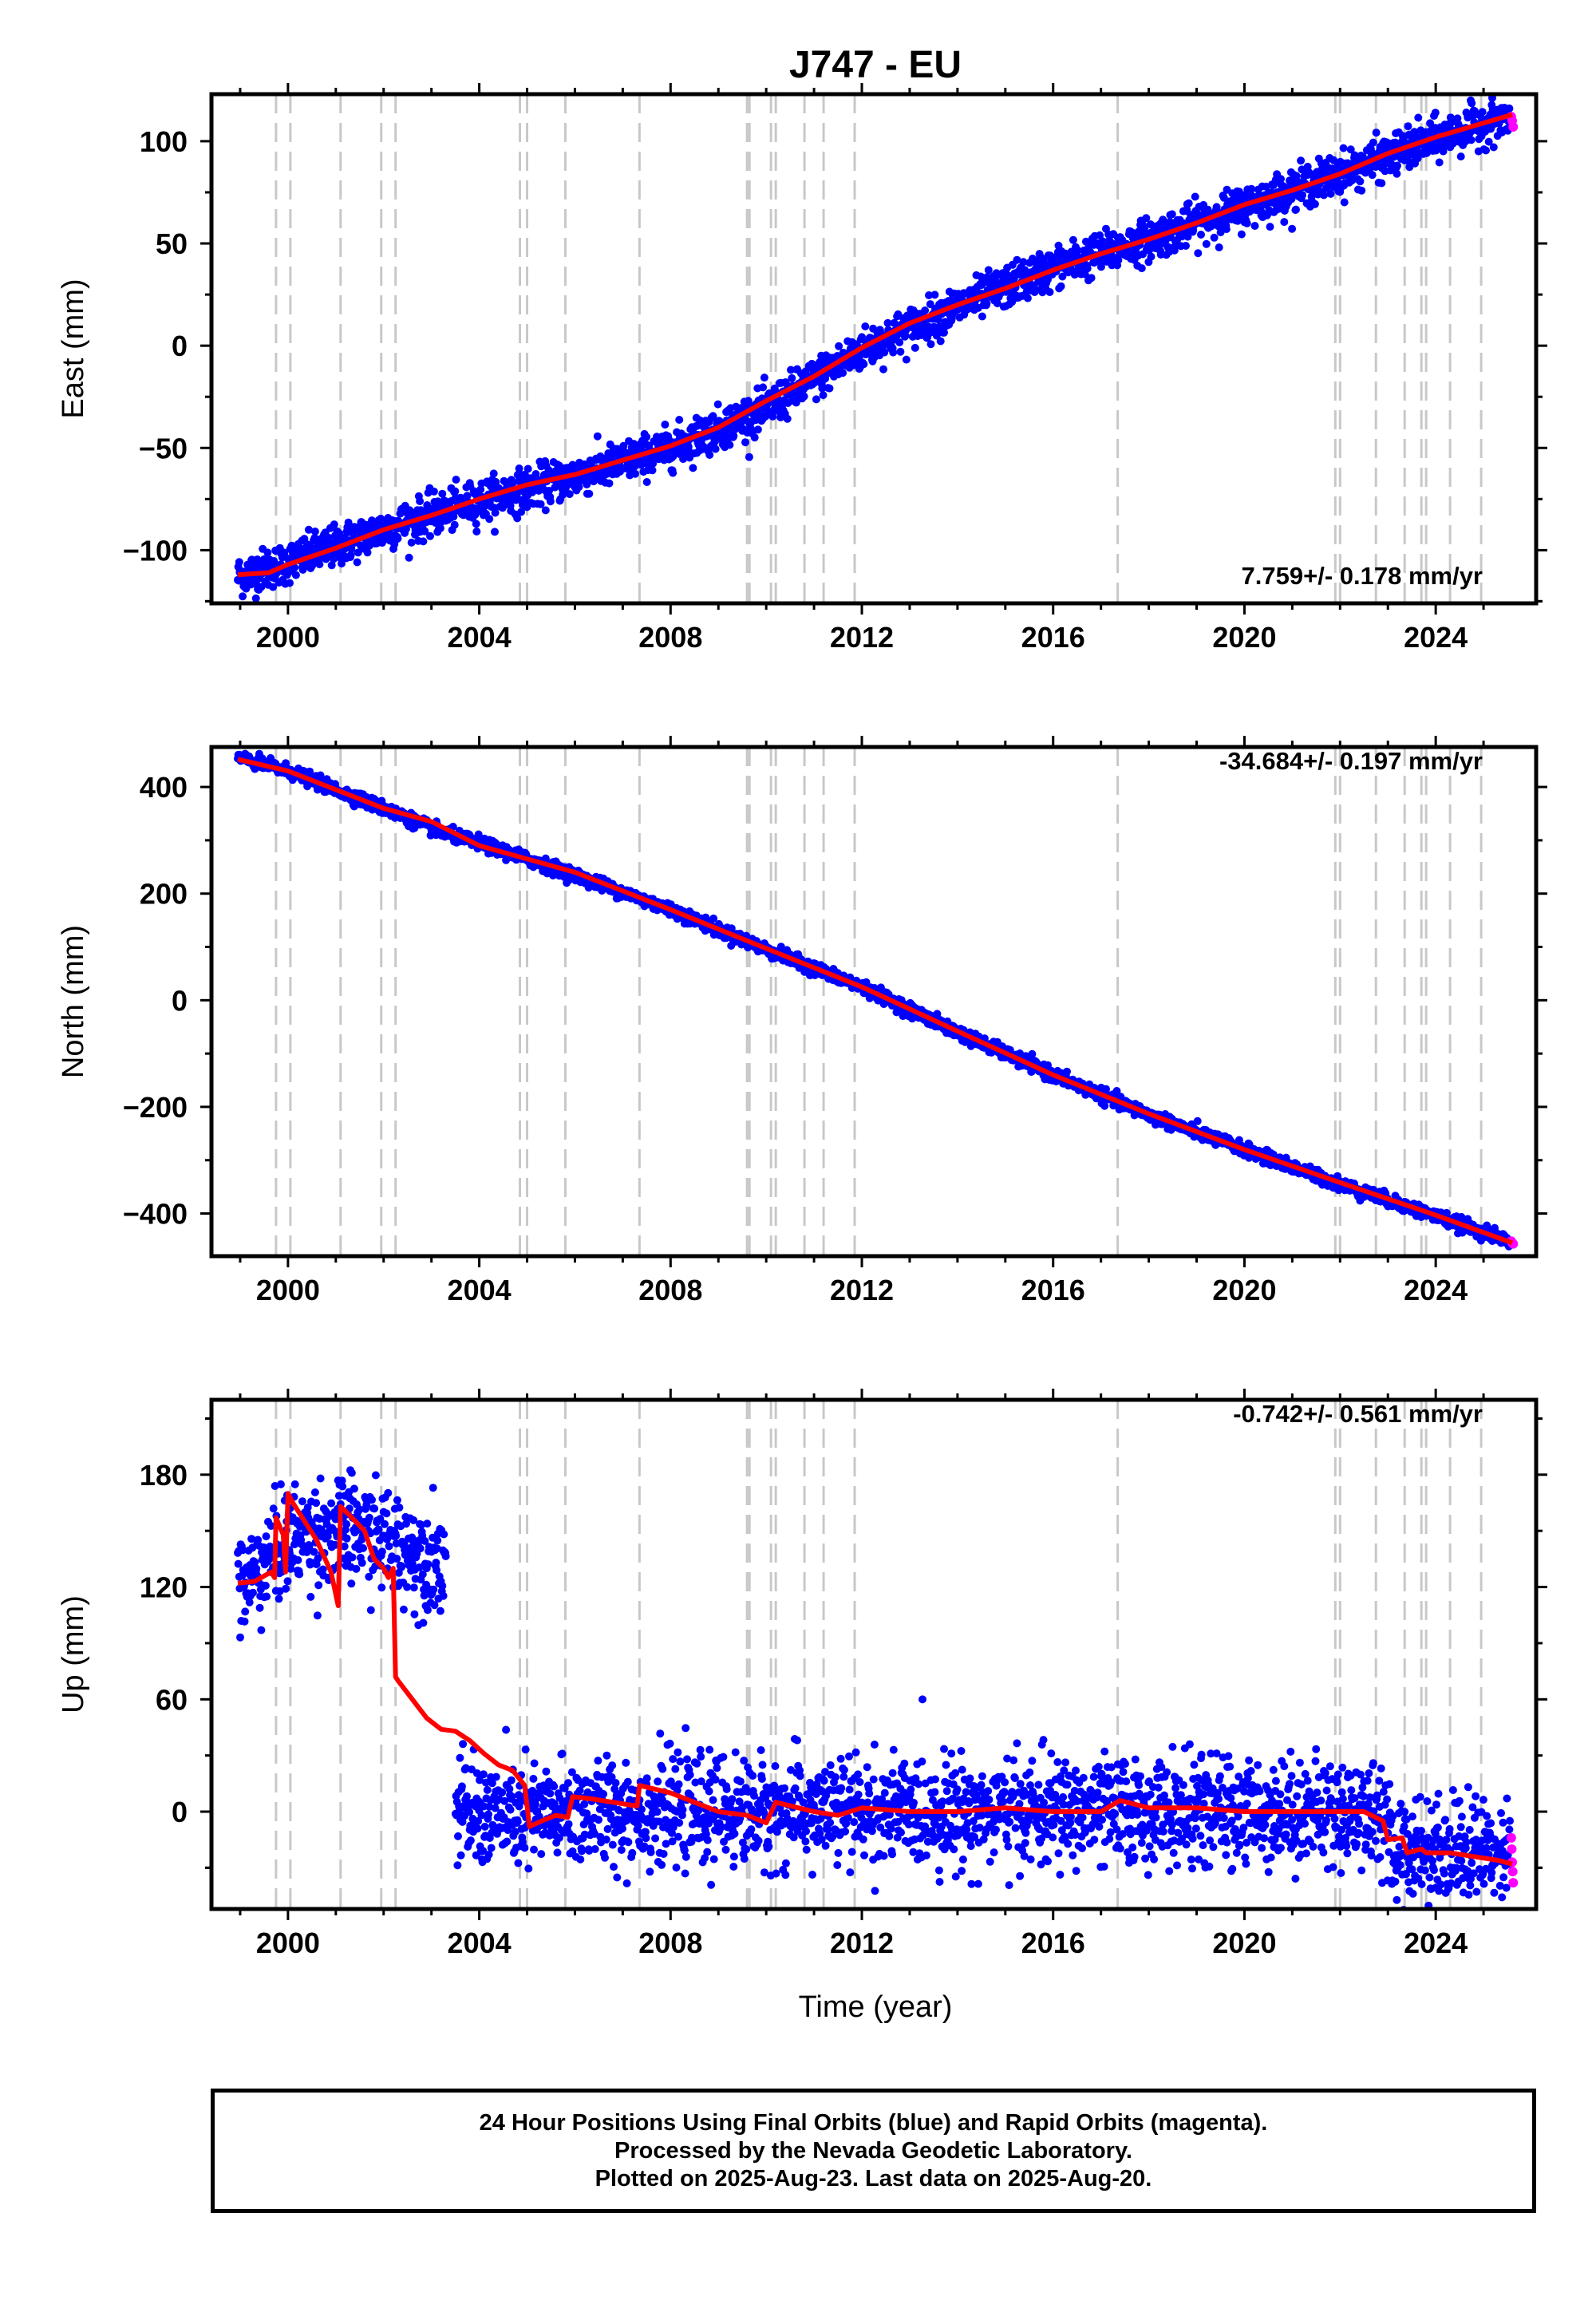 The height and width of the screenshot is (2316, 1596). What do you see at coordinates (164, 141) in the screenshot?
I see `y-tick-label: 100` at bounding box center [164, 141].